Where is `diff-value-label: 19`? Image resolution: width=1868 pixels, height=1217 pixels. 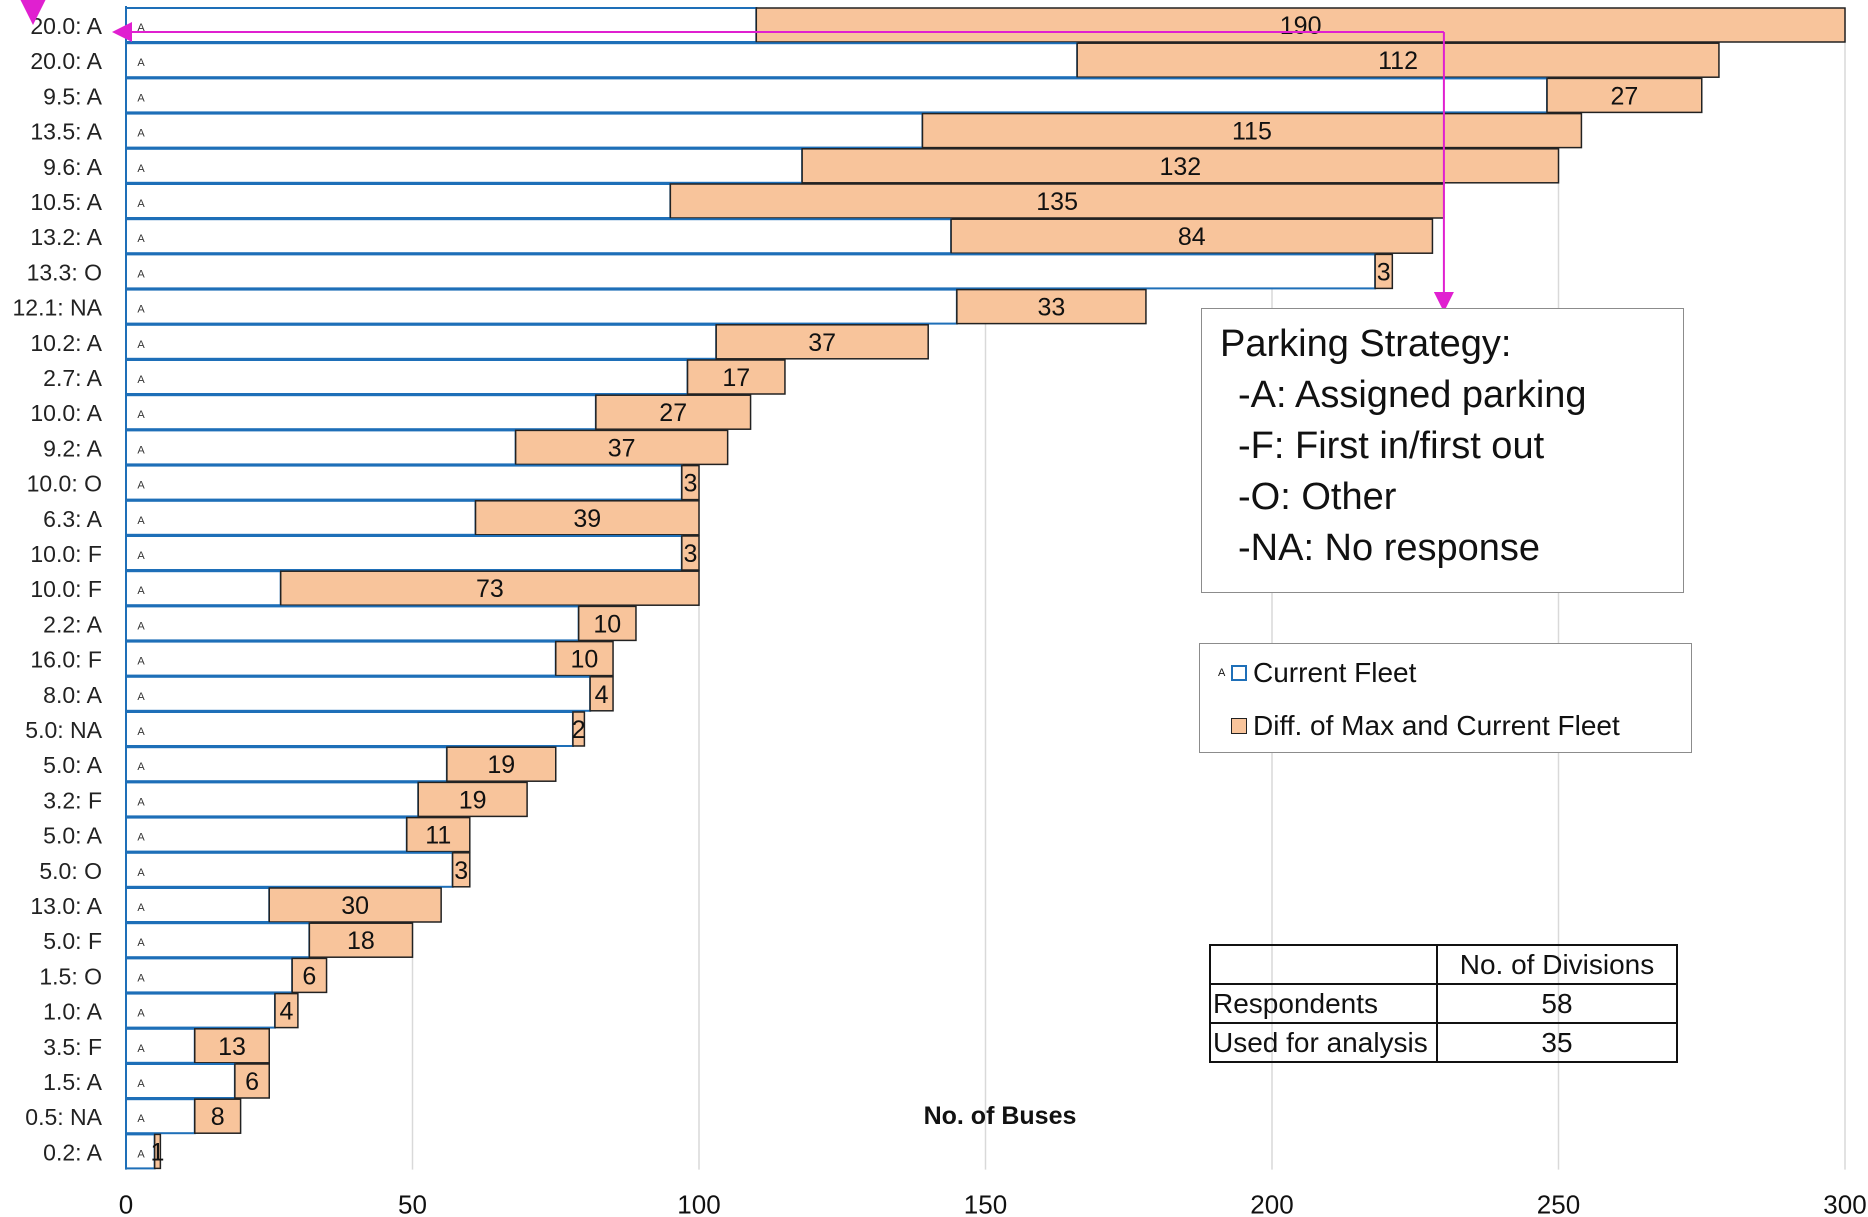
diff-value-label: 19 is located at coordinates (473, 800).